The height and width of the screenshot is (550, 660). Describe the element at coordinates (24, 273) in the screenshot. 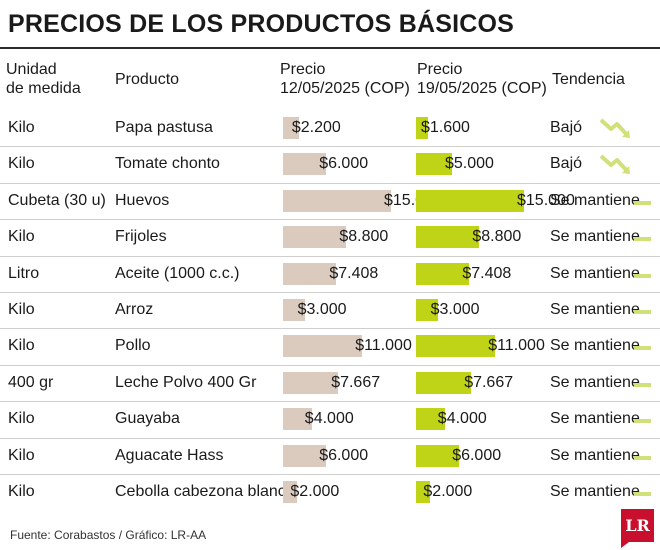

I see `unit-cell: Litro` at that location.